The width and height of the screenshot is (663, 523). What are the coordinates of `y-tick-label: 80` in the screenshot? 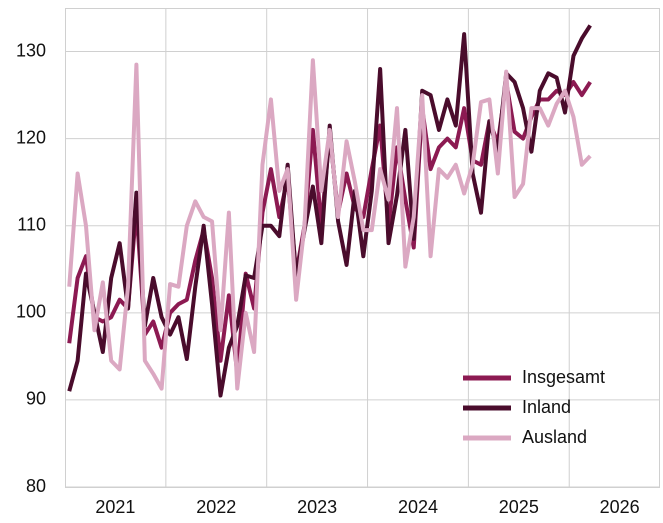 It's located at (36, 486).